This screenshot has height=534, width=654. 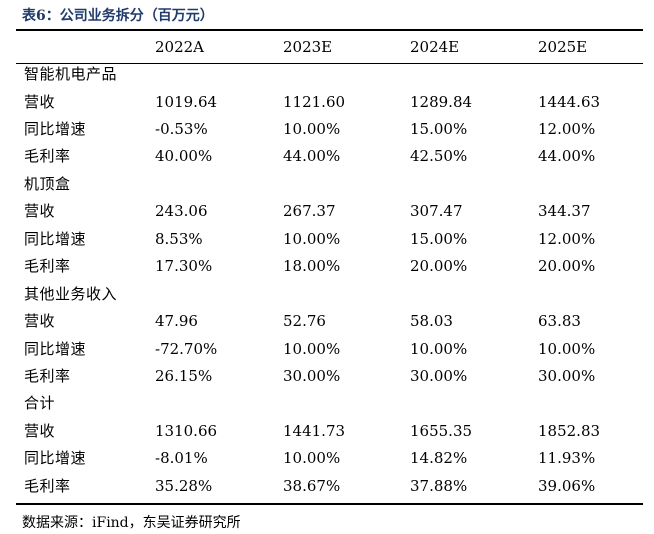 I want to click on table-cell: 18.00%, so click(x=312, y=266).